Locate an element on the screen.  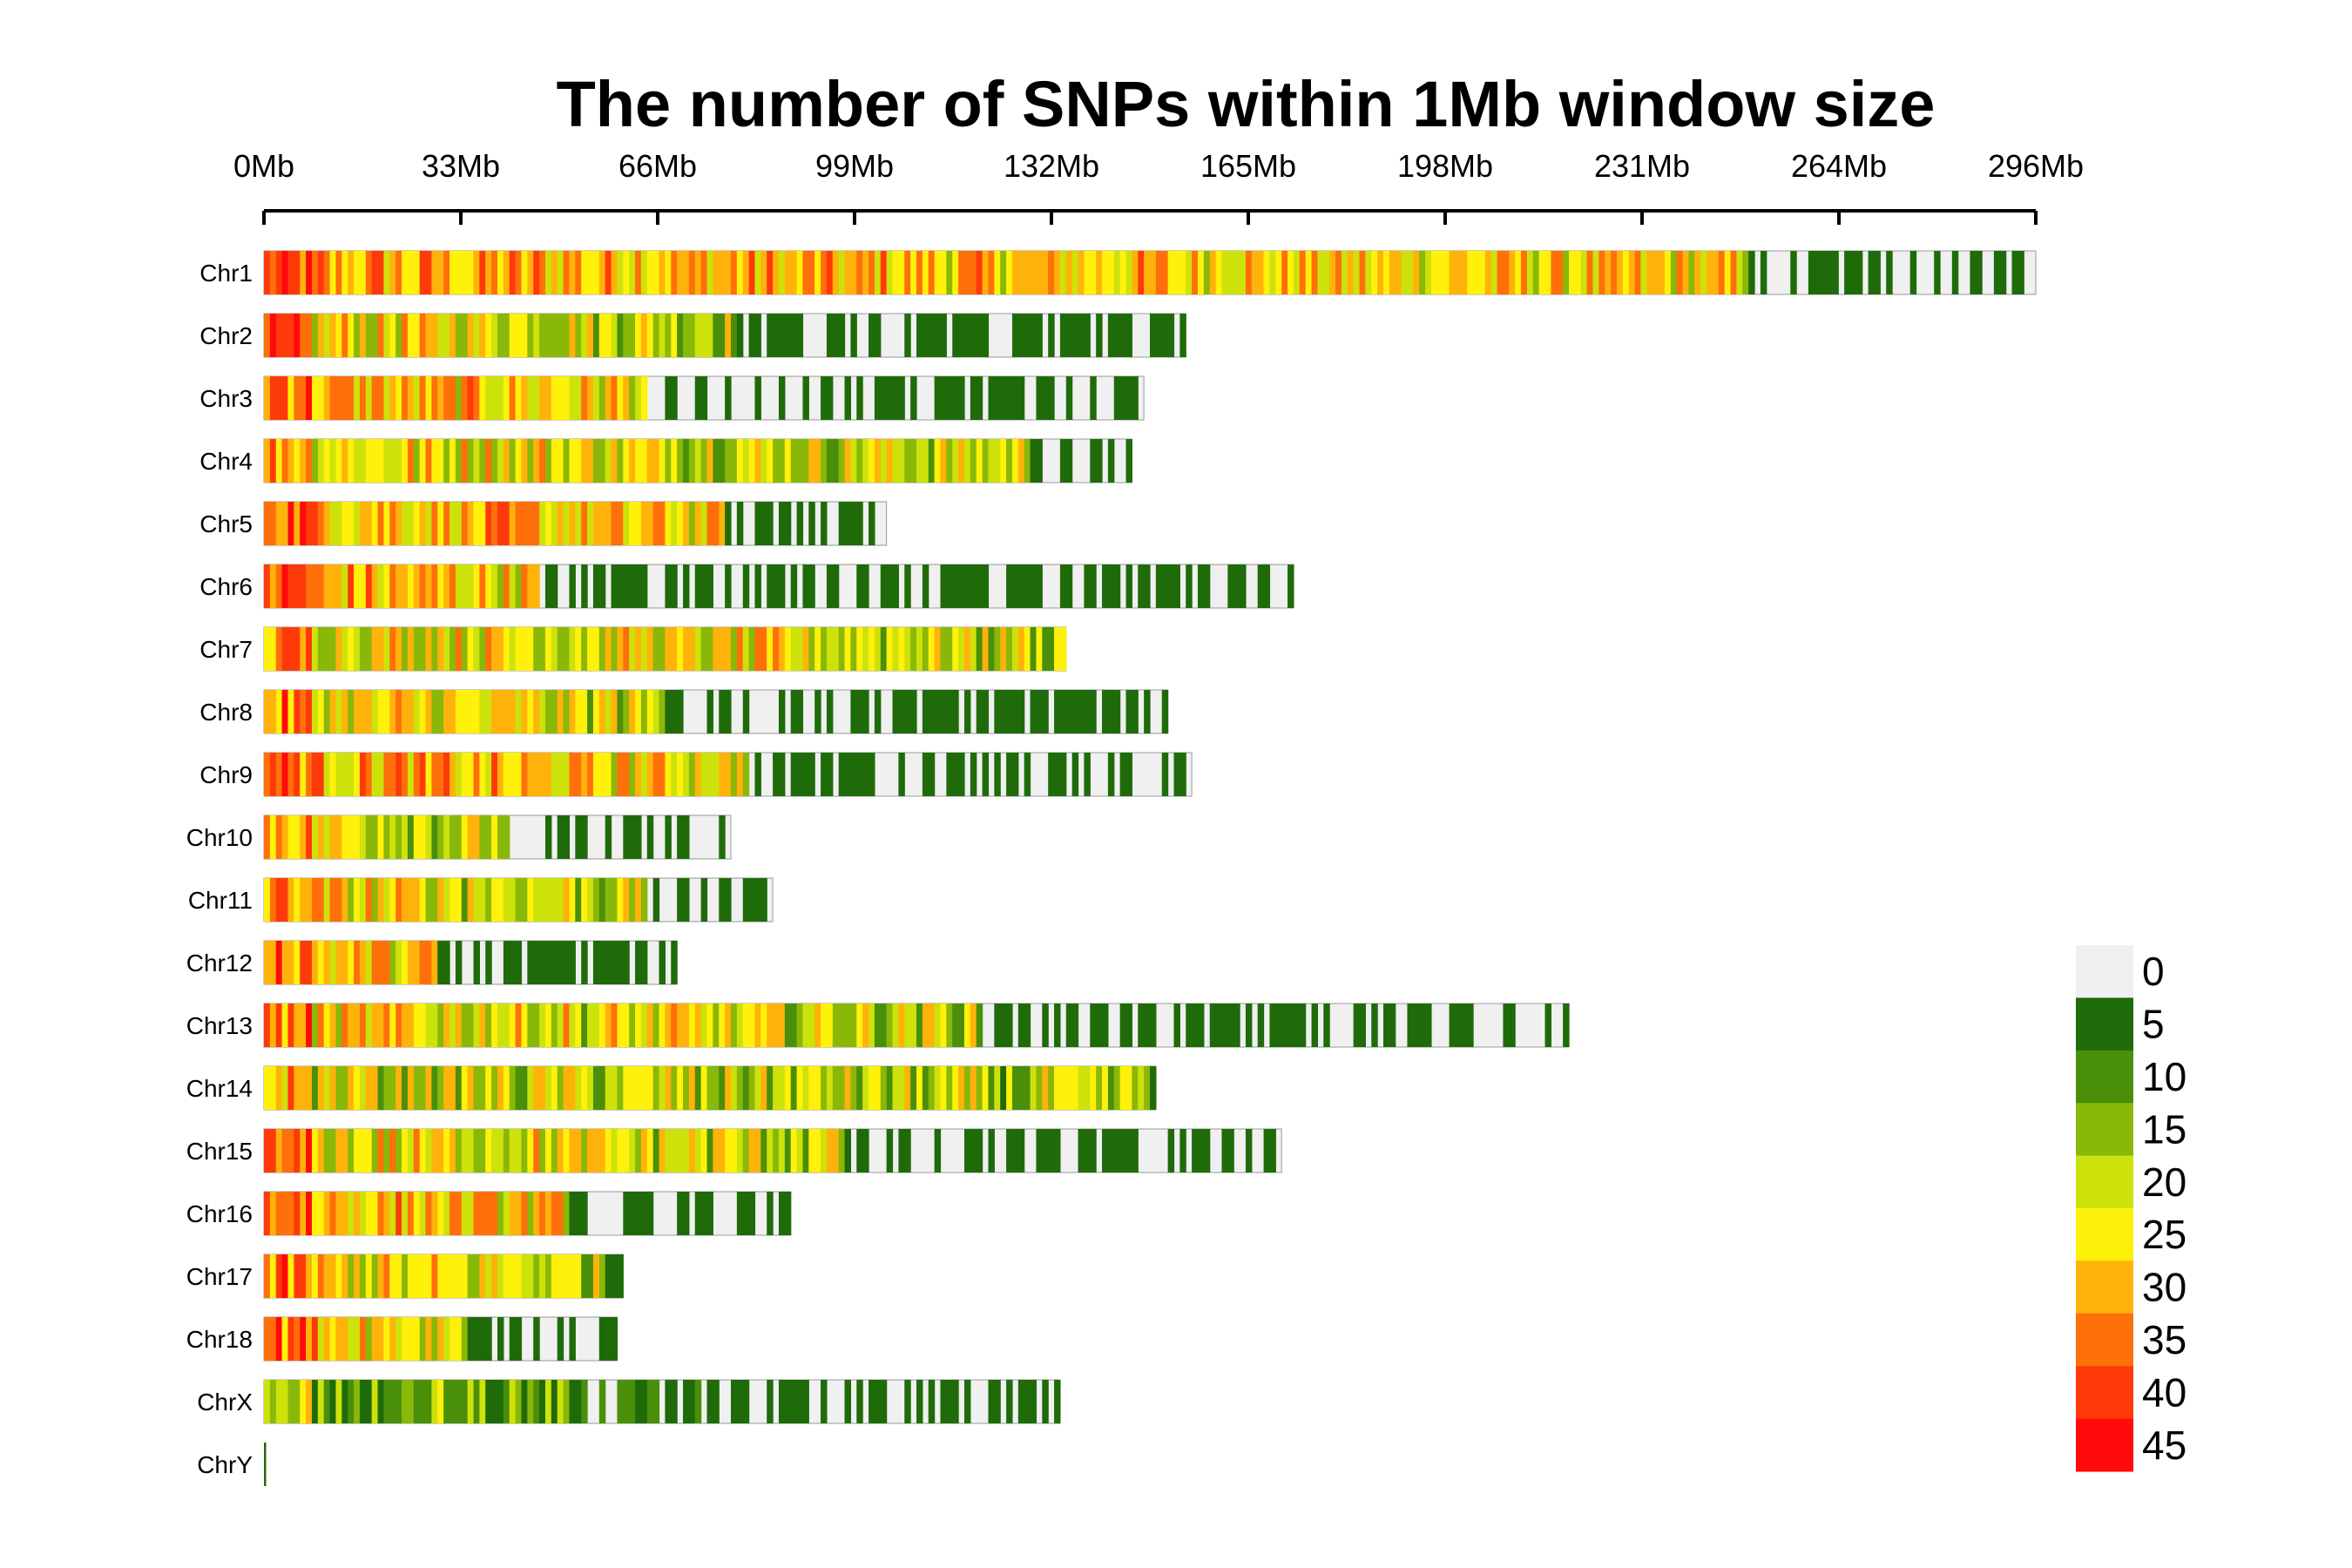
legend-label: 45 is located at coordinates (2164, 1445).